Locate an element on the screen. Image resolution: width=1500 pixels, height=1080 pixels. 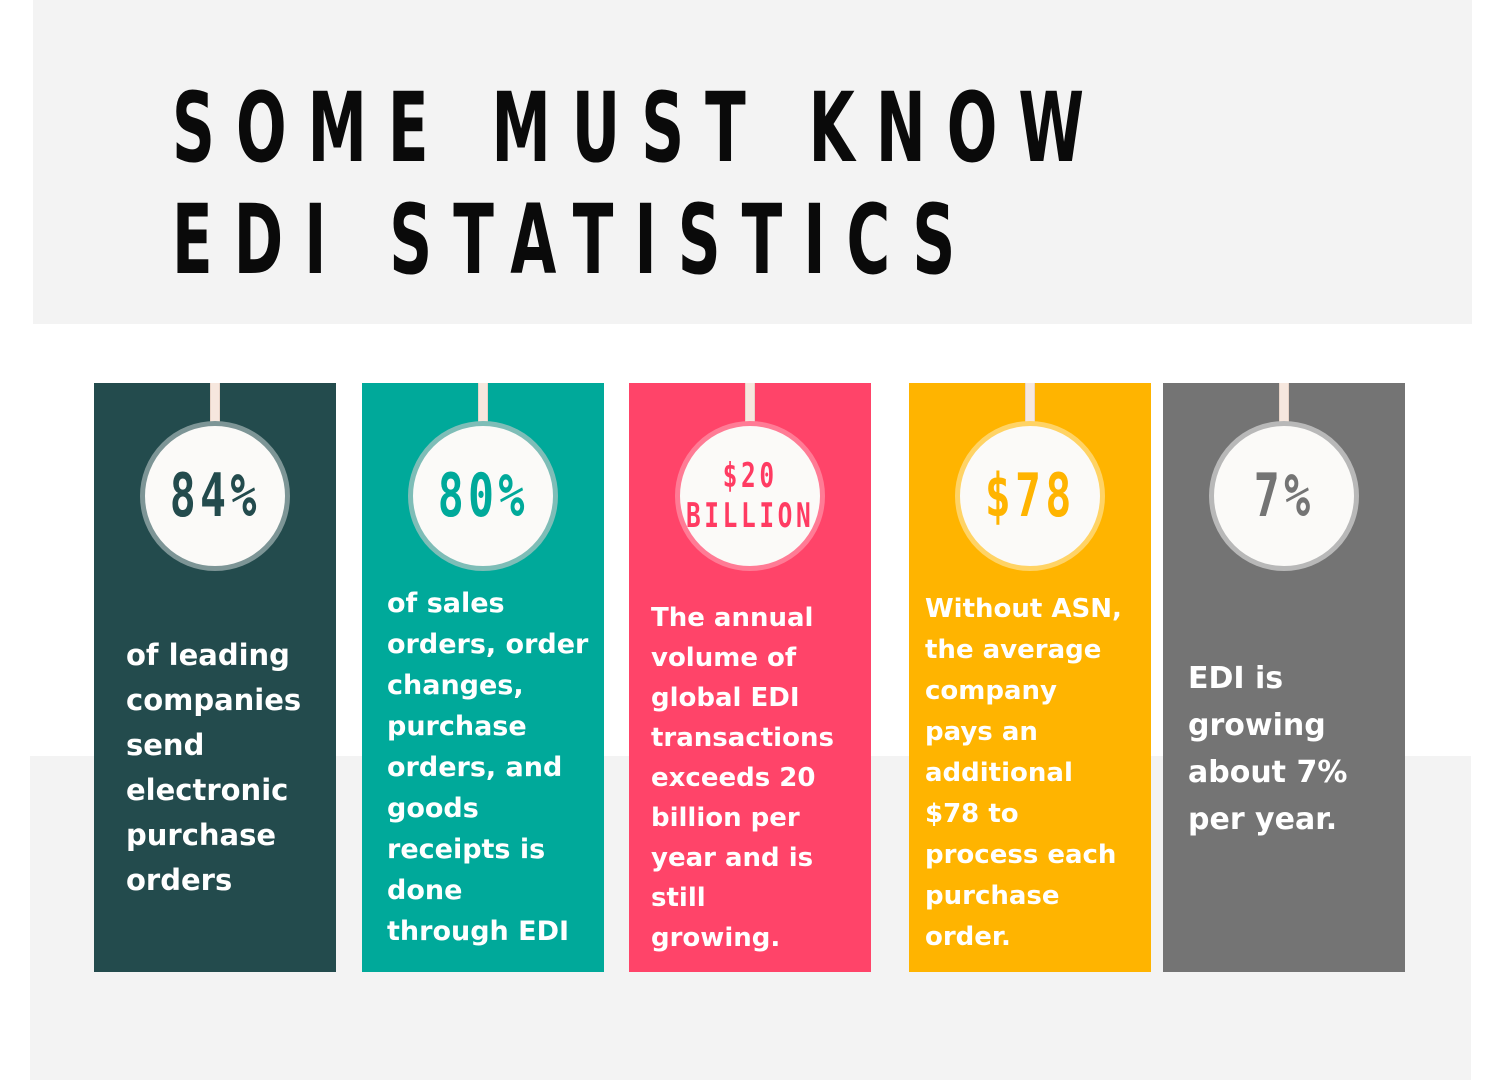
description-line: per year. is located at coordinates (1263, 819).